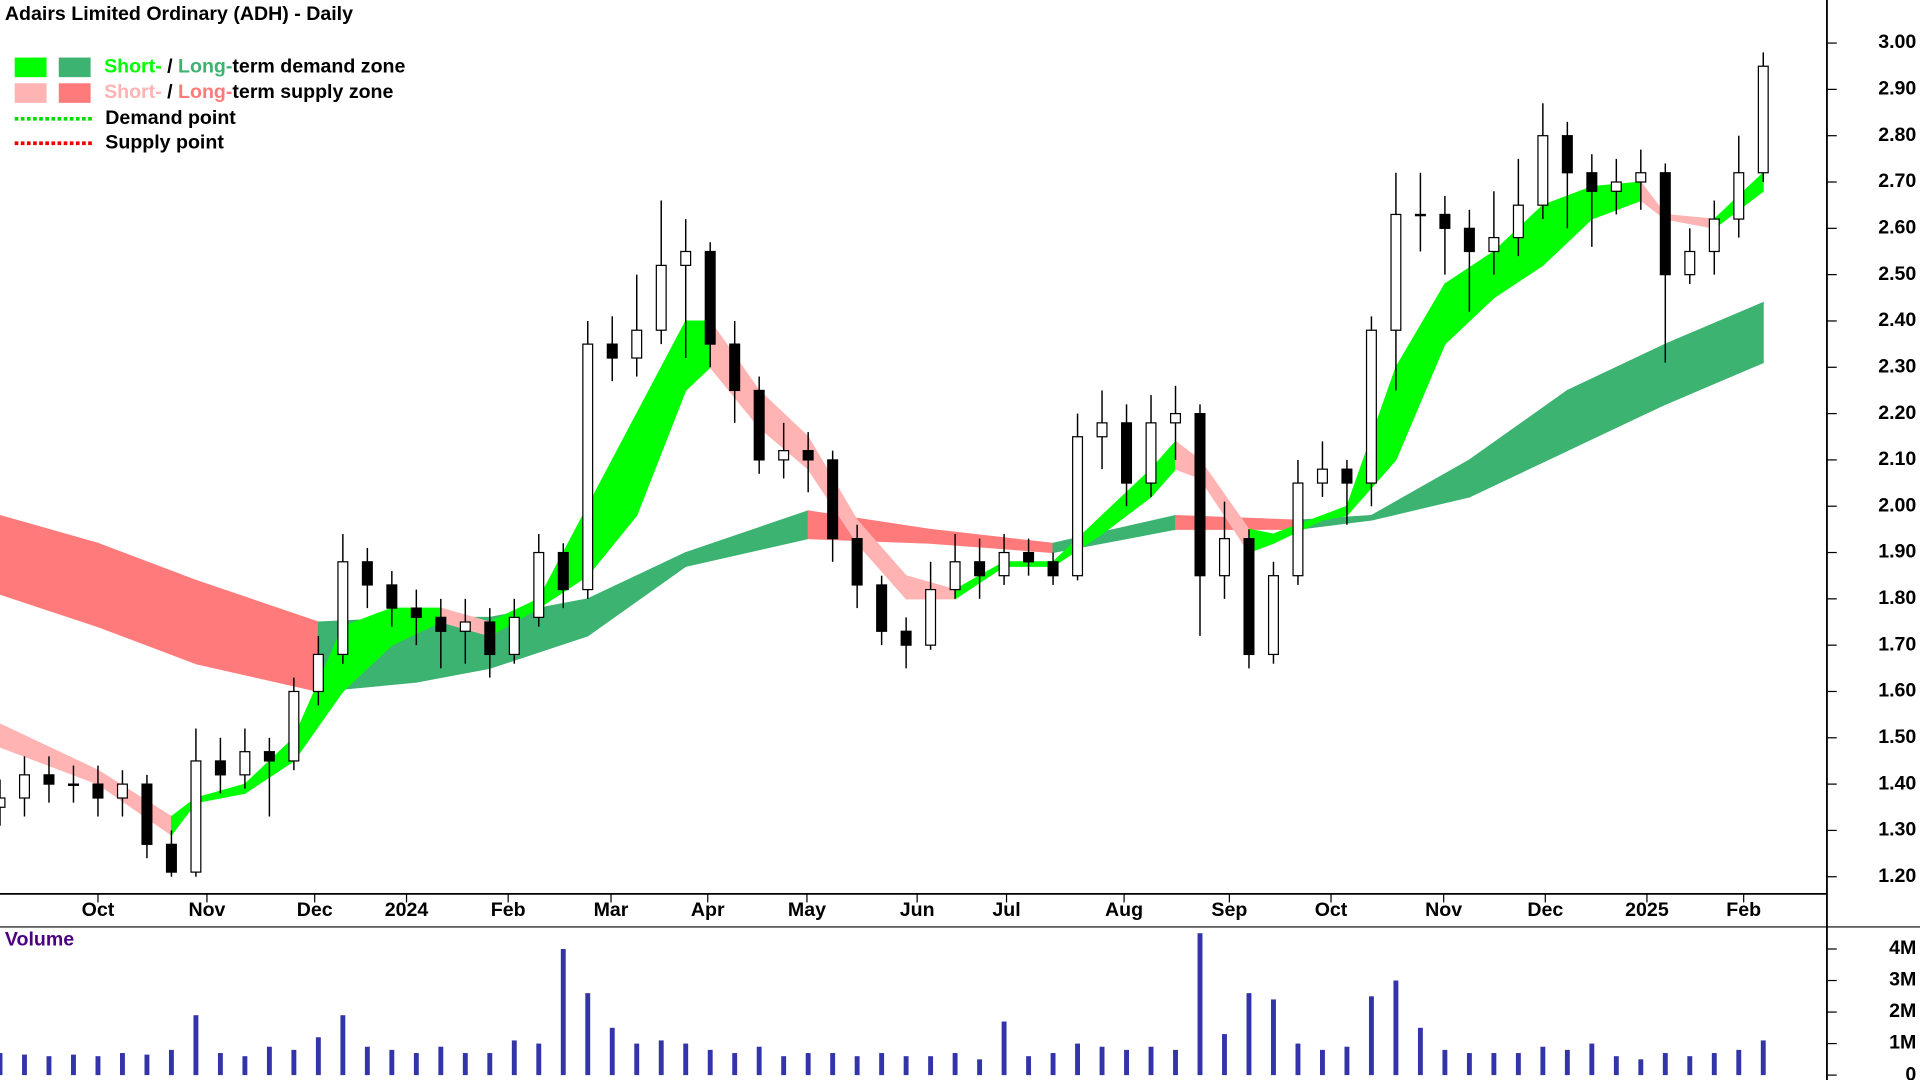  What do you see at coordinates (1647, 910) in the screenshot?
I see `x-tick-label: 2025` at bounding box center [1647, 910].